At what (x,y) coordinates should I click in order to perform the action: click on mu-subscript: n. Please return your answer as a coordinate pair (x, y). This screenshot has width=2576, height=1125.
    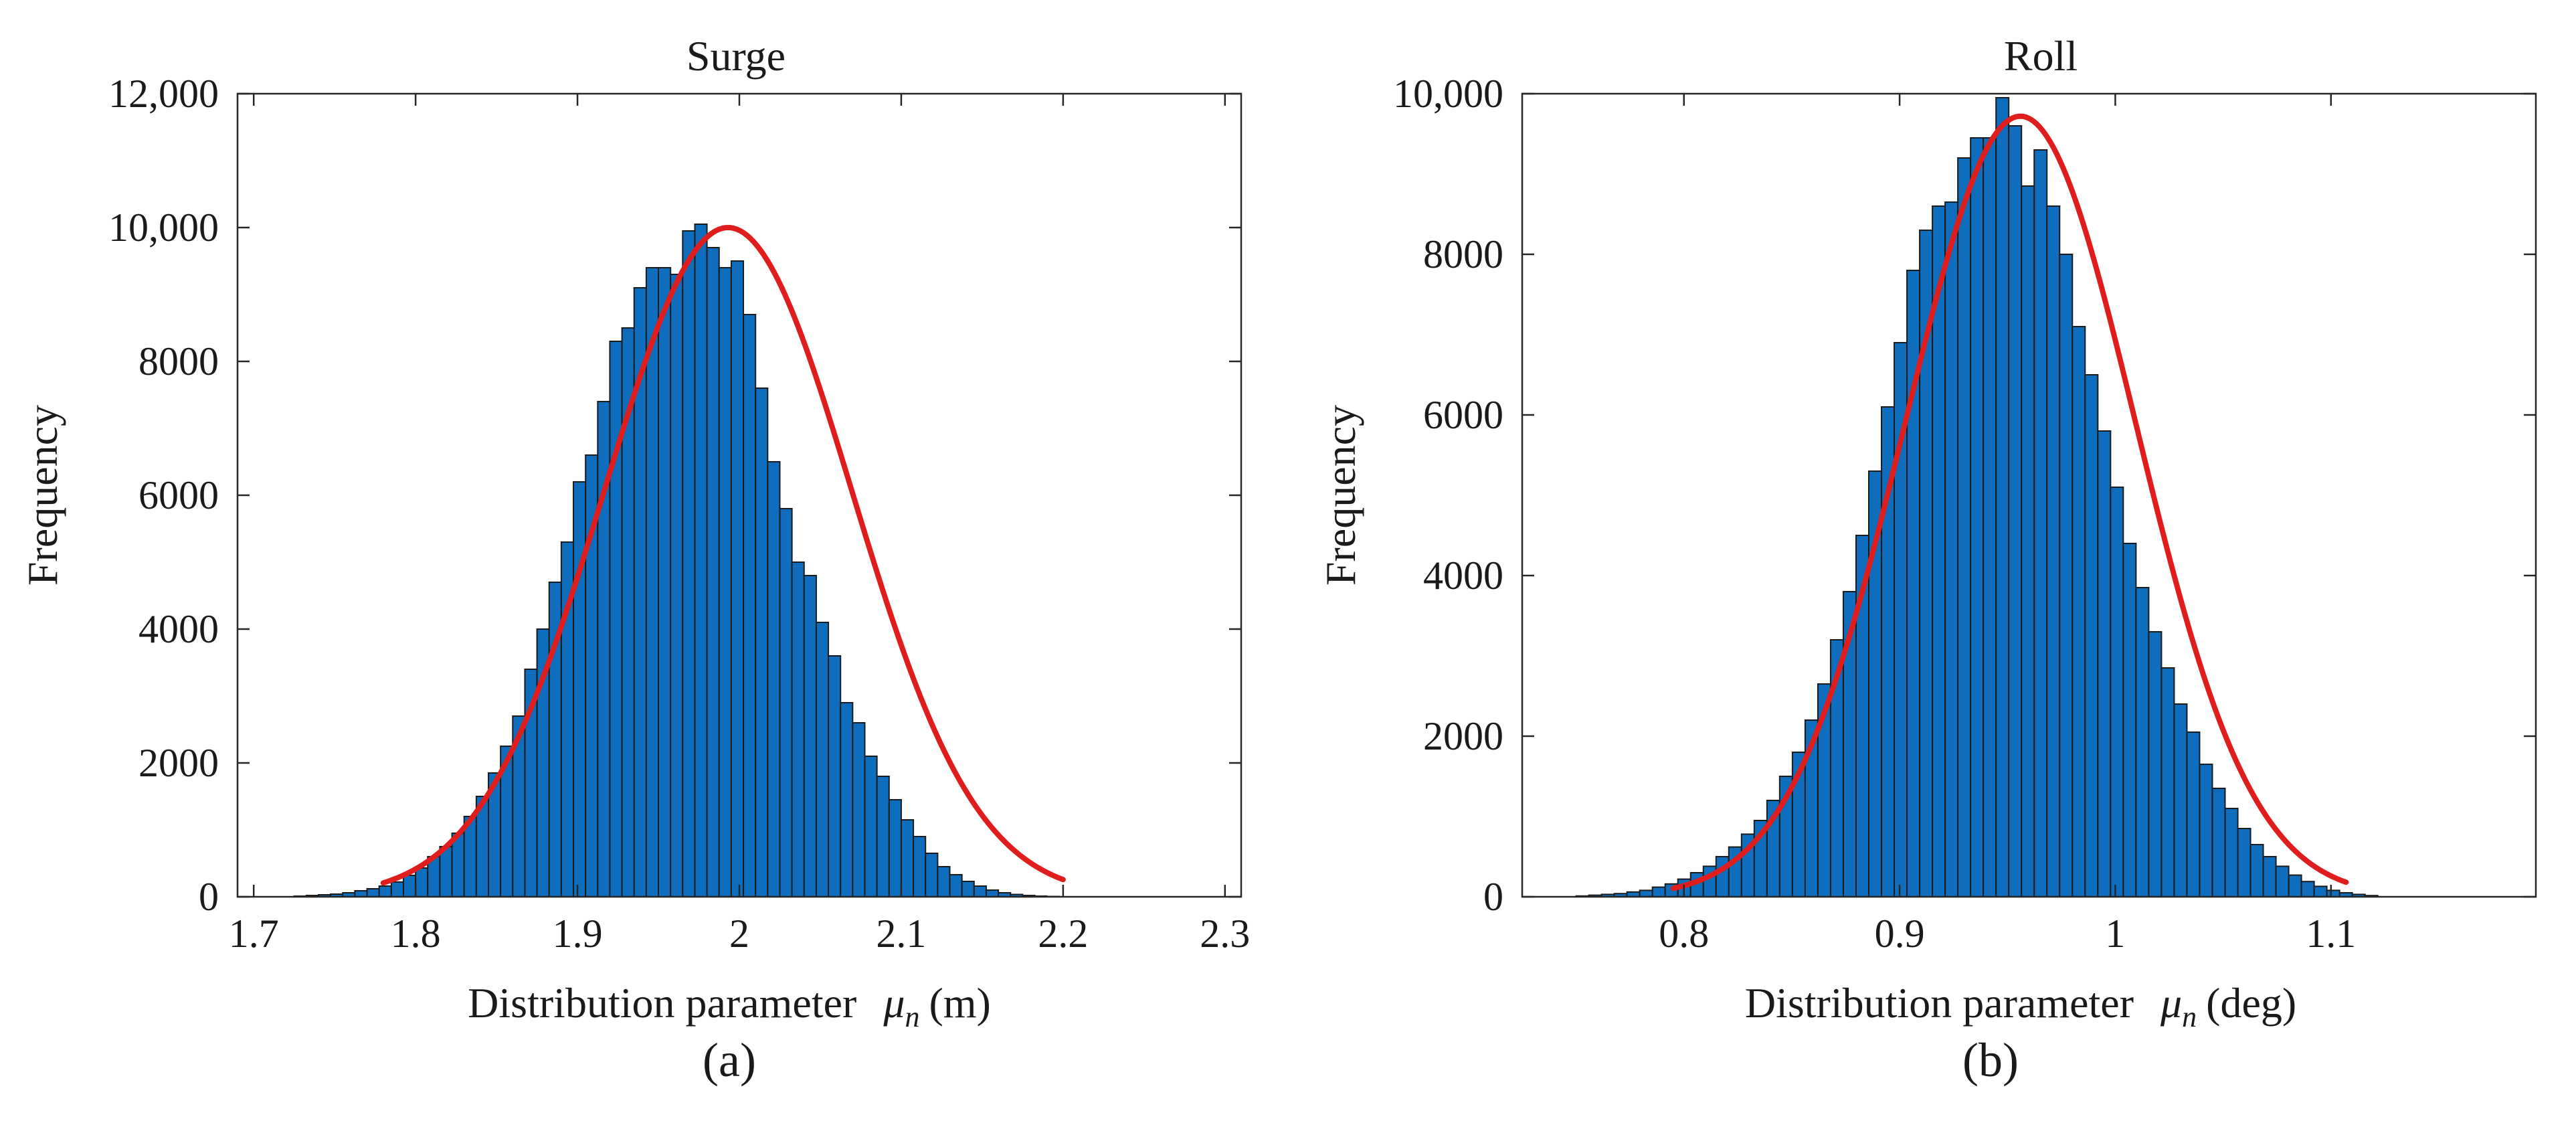
    Looking at the image, I should click on (912, 1017).